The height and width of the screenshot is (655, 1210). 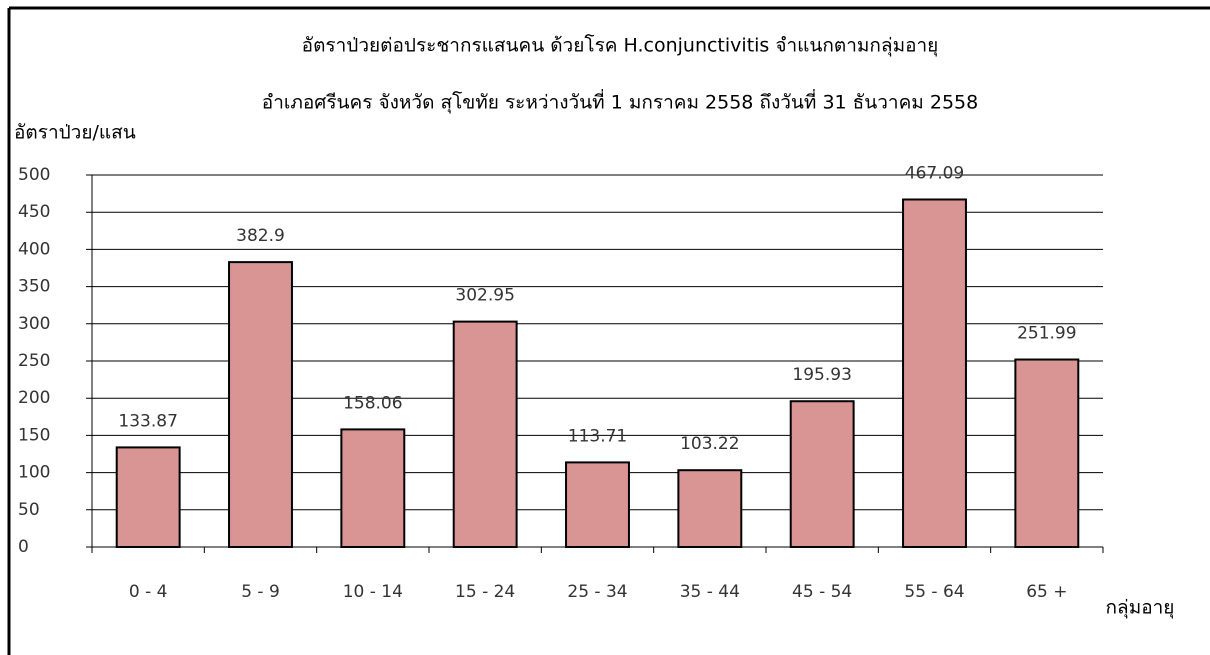 I want to click on x-tick-label: 35 - 44, so click(x=710, y=592).